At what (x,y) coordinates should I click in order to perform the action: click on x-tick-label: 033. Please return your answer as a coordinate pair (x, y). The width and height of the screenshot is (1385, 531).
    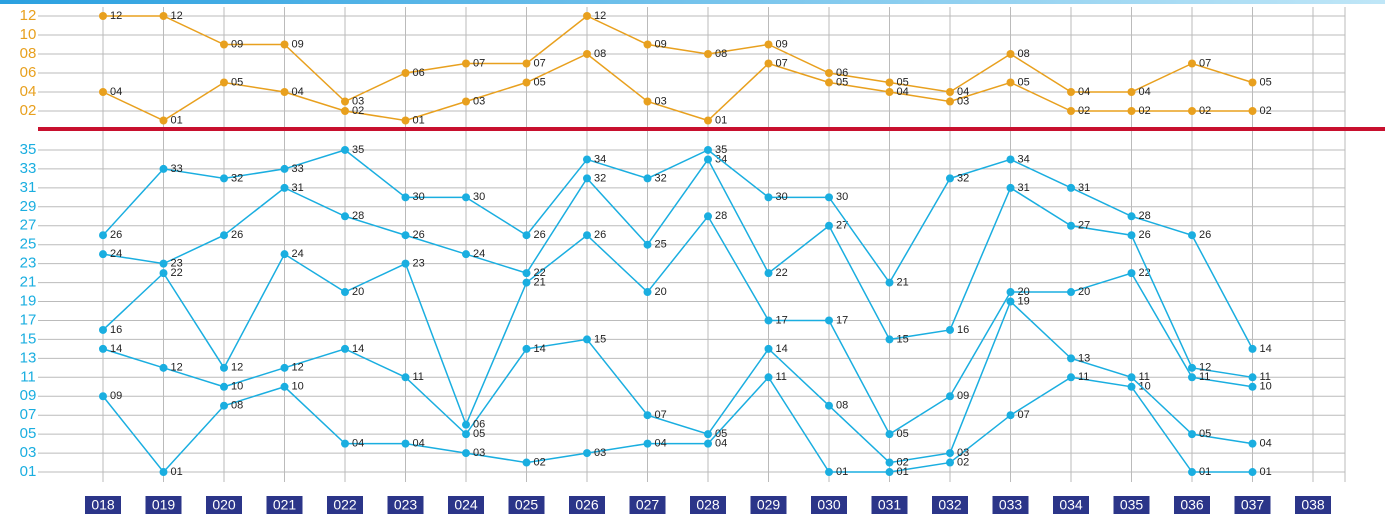
    Looking at the image, I should click on (1011, 505).